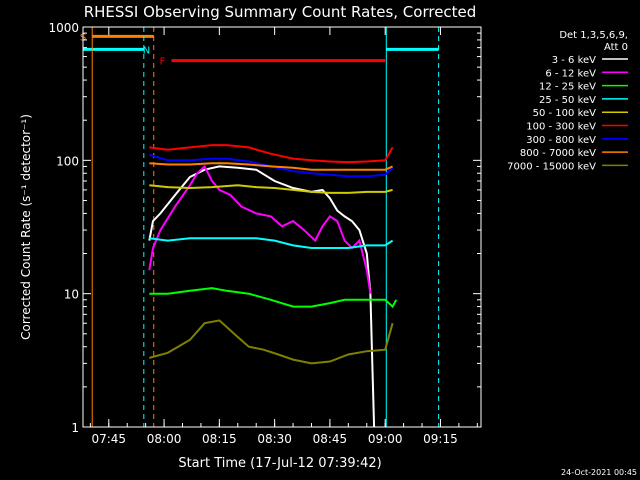 Image resolution: width=640 pixels, height=480 pixels. I want to click on legend-header: Det 1,3,5,6,9,, so click(593, 35).